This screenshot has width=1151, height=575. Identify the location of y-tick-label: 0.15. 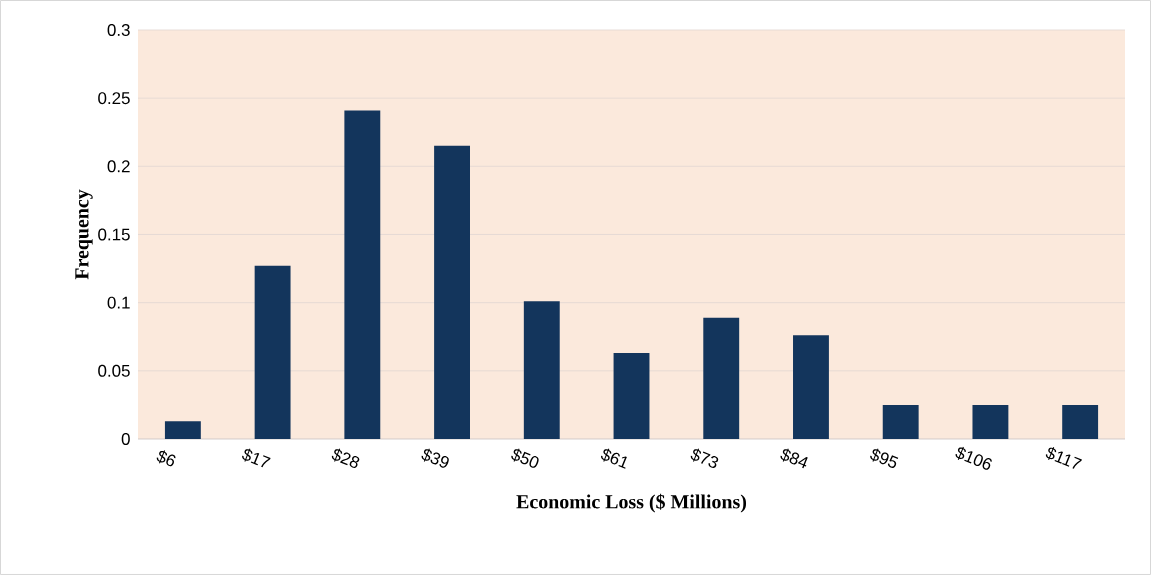
(114, 234).